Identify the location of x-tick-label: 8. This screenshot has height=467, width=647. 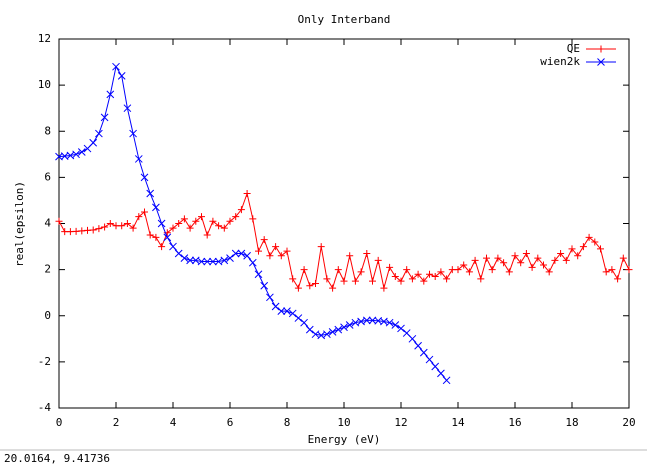
(287, 422).